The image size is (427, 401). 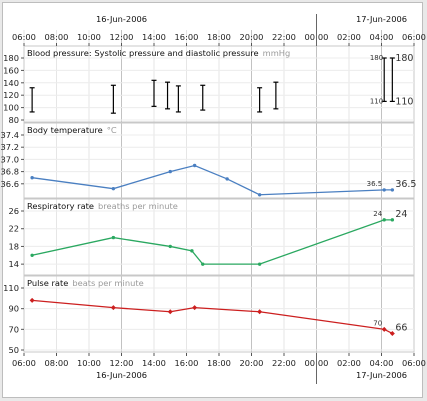 I want to click on y-tick-label: 160, so click(x=11, y=70).